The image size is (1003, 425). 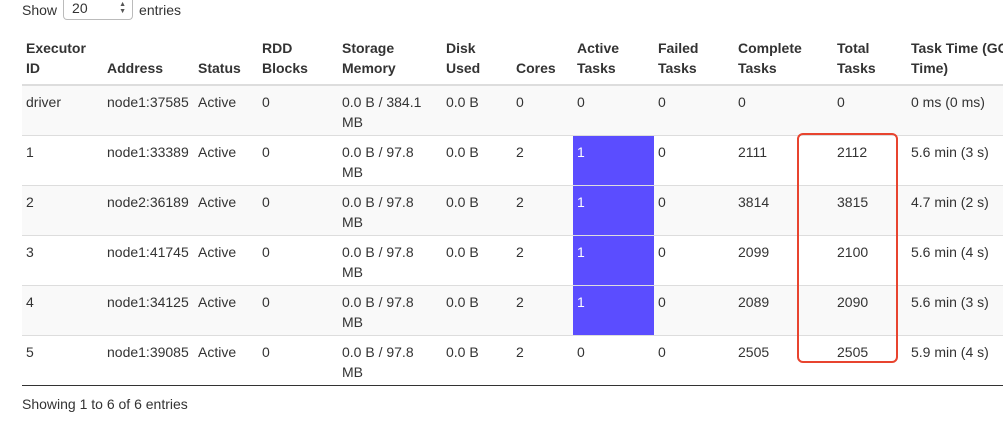 What do you see at coordinates (390, 110) in the screenshot?
I see `cell-storage-memory: 0.0 B / 384.1 MB` at bounding box center [390, 110].